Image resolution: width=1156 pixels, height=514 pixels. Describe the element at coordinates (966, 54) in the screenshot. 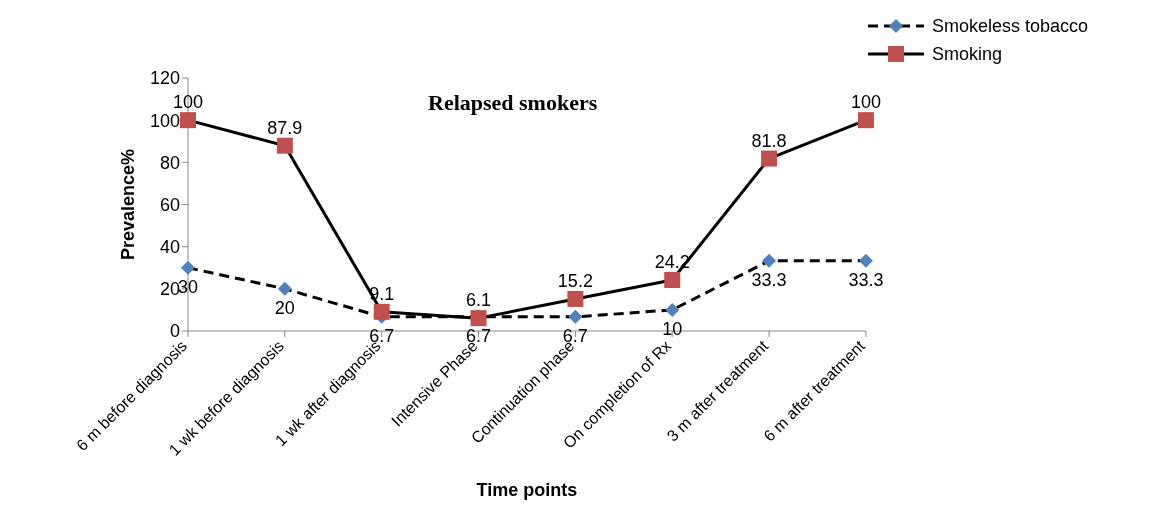

I see `legend-label: Smoking` at that location.